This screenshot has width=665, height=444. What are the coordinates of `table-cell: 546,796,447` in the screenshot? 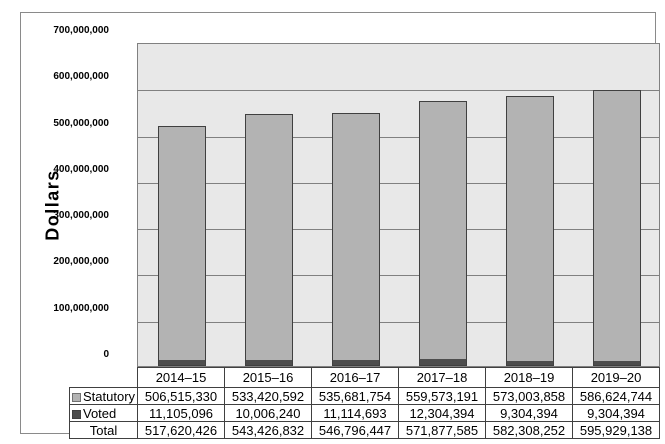 It's located at (355, 430).